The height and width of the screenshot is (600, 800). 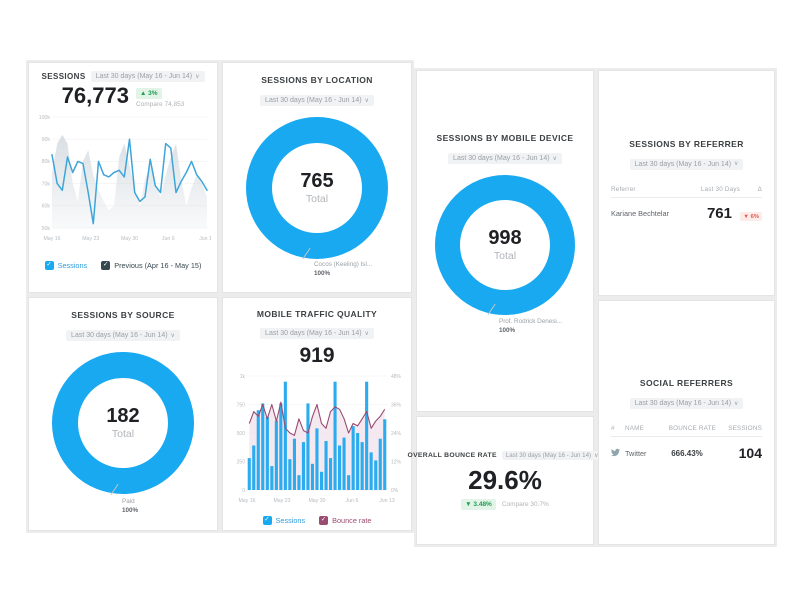 I want to click on card-title: SESSIONS BY REFERRER, so click(x=686, y=143).